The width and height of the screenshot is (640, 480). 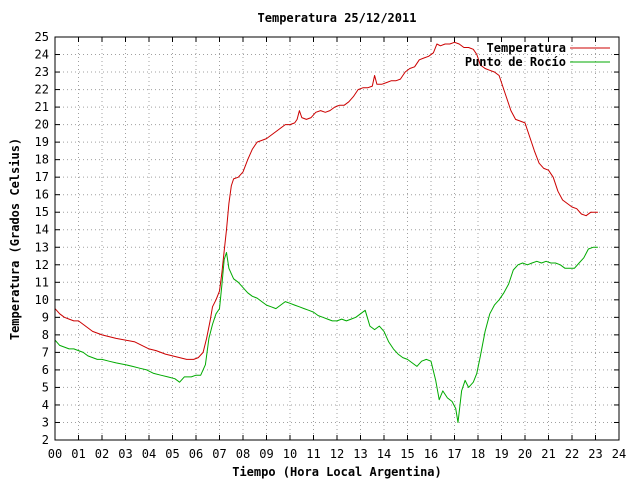 What do you see at coordinates (45, 387) in the screenshot?
I see `y-tick-label: 5` at bounding box center [45, 387].